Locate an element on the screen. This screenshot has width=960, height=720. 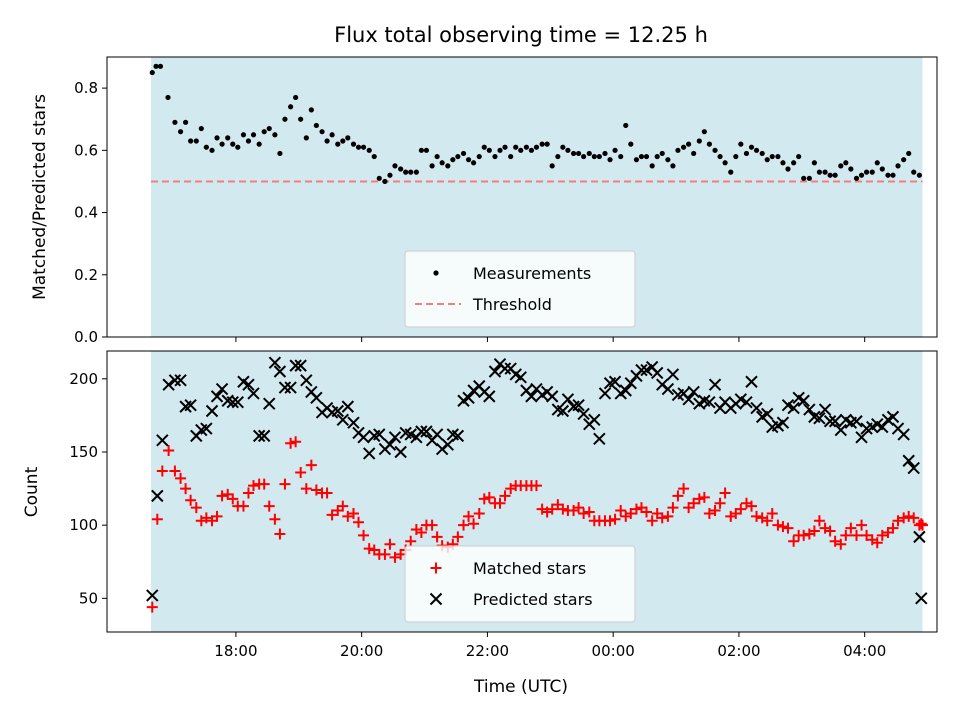
y-tick-label: 0.2 is located at coordinates (86, 275).